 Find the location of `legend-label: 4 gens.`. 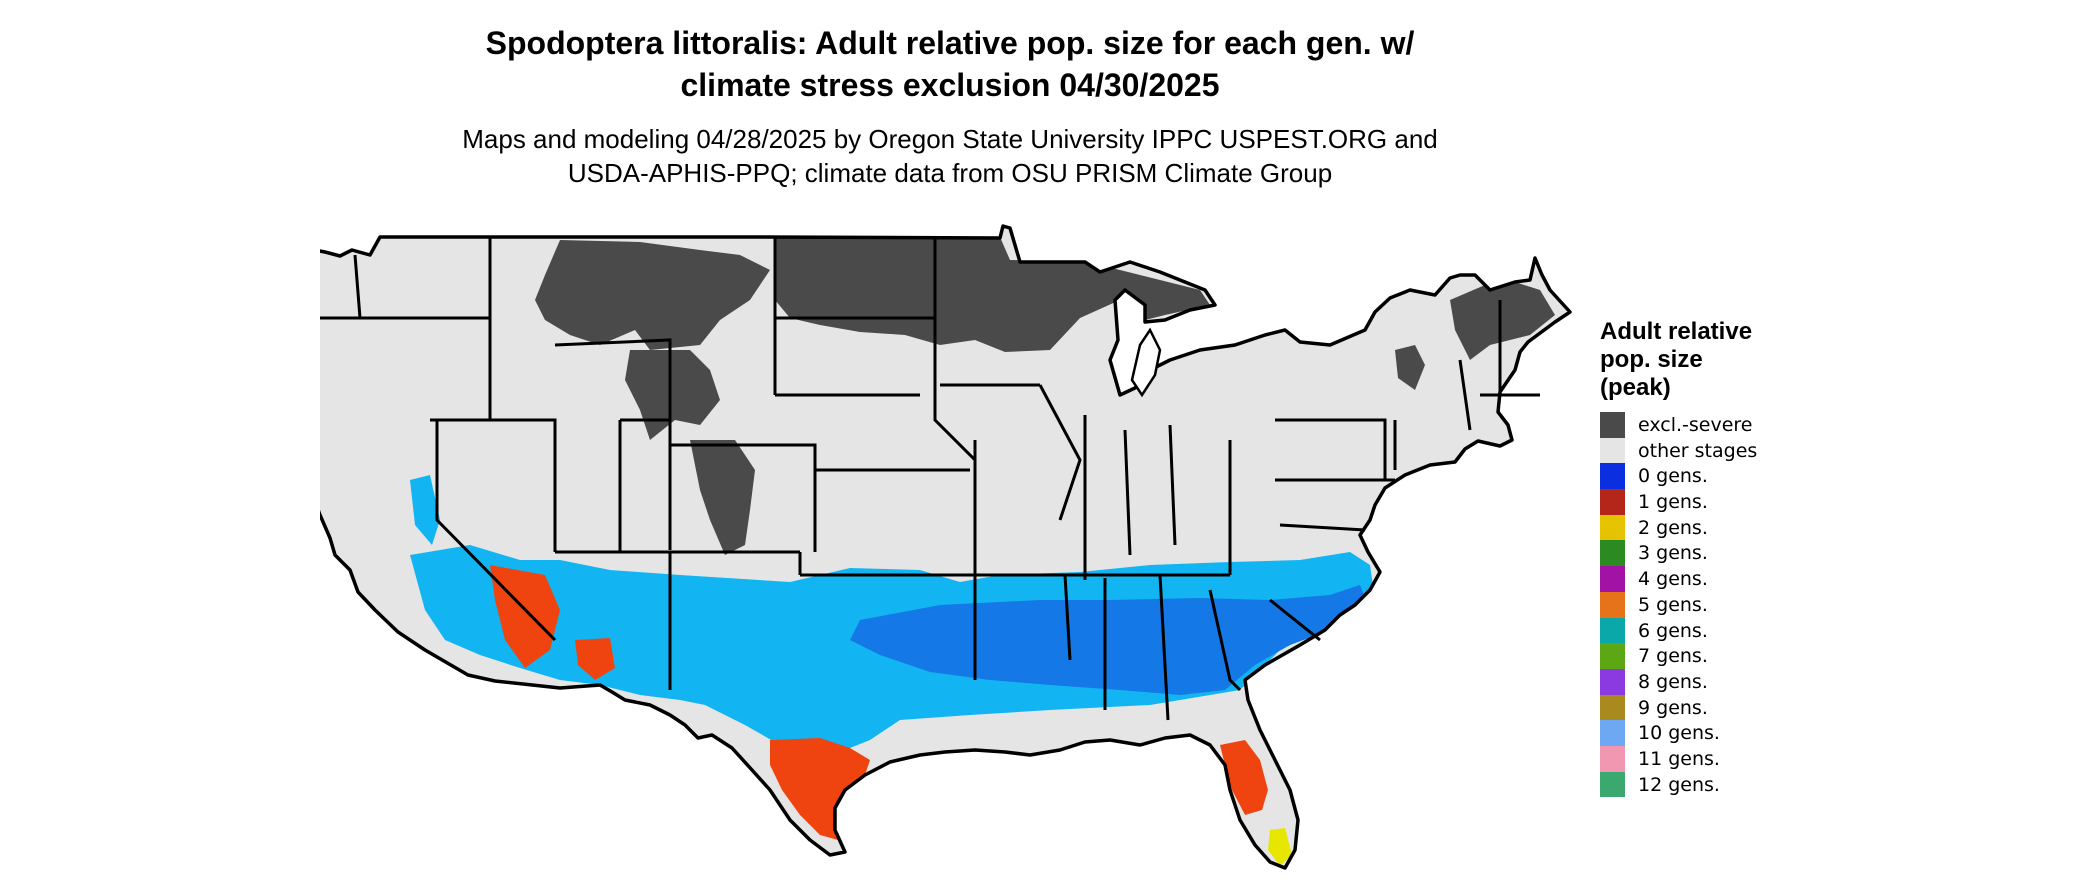

legend-label: 4 gens. is located at coordinates (1673, 579).